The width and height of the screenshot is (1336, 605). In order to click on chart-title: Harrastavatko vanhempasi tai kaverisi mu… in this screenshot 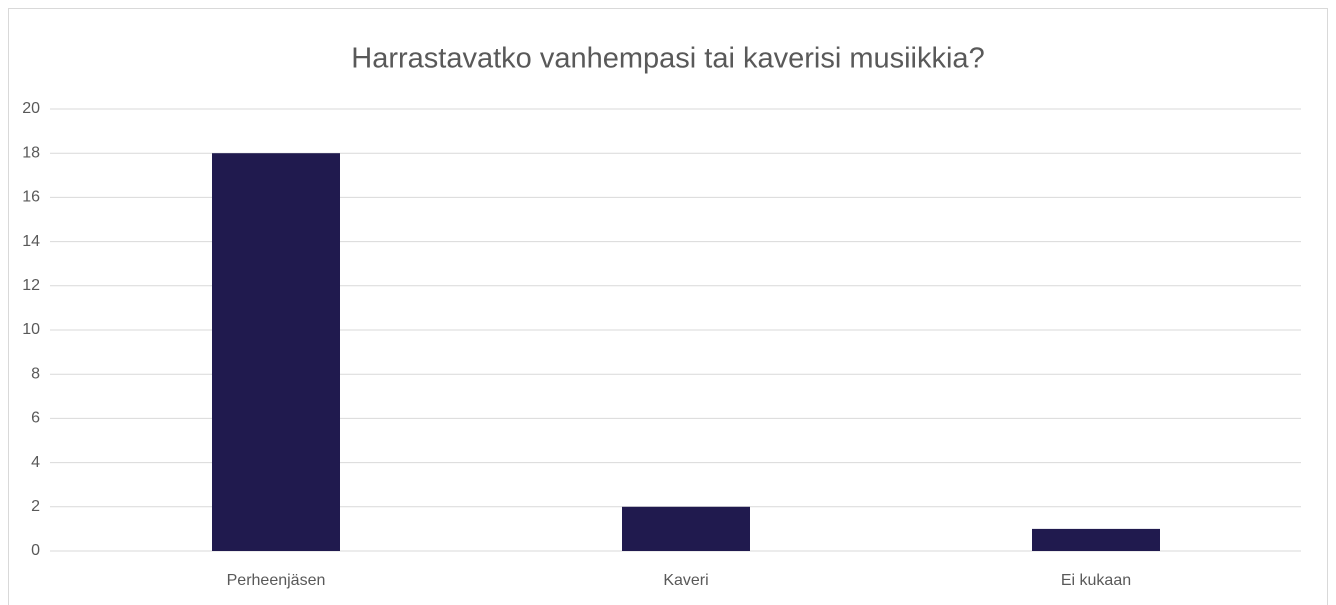, I will do `click(667, 59)`.